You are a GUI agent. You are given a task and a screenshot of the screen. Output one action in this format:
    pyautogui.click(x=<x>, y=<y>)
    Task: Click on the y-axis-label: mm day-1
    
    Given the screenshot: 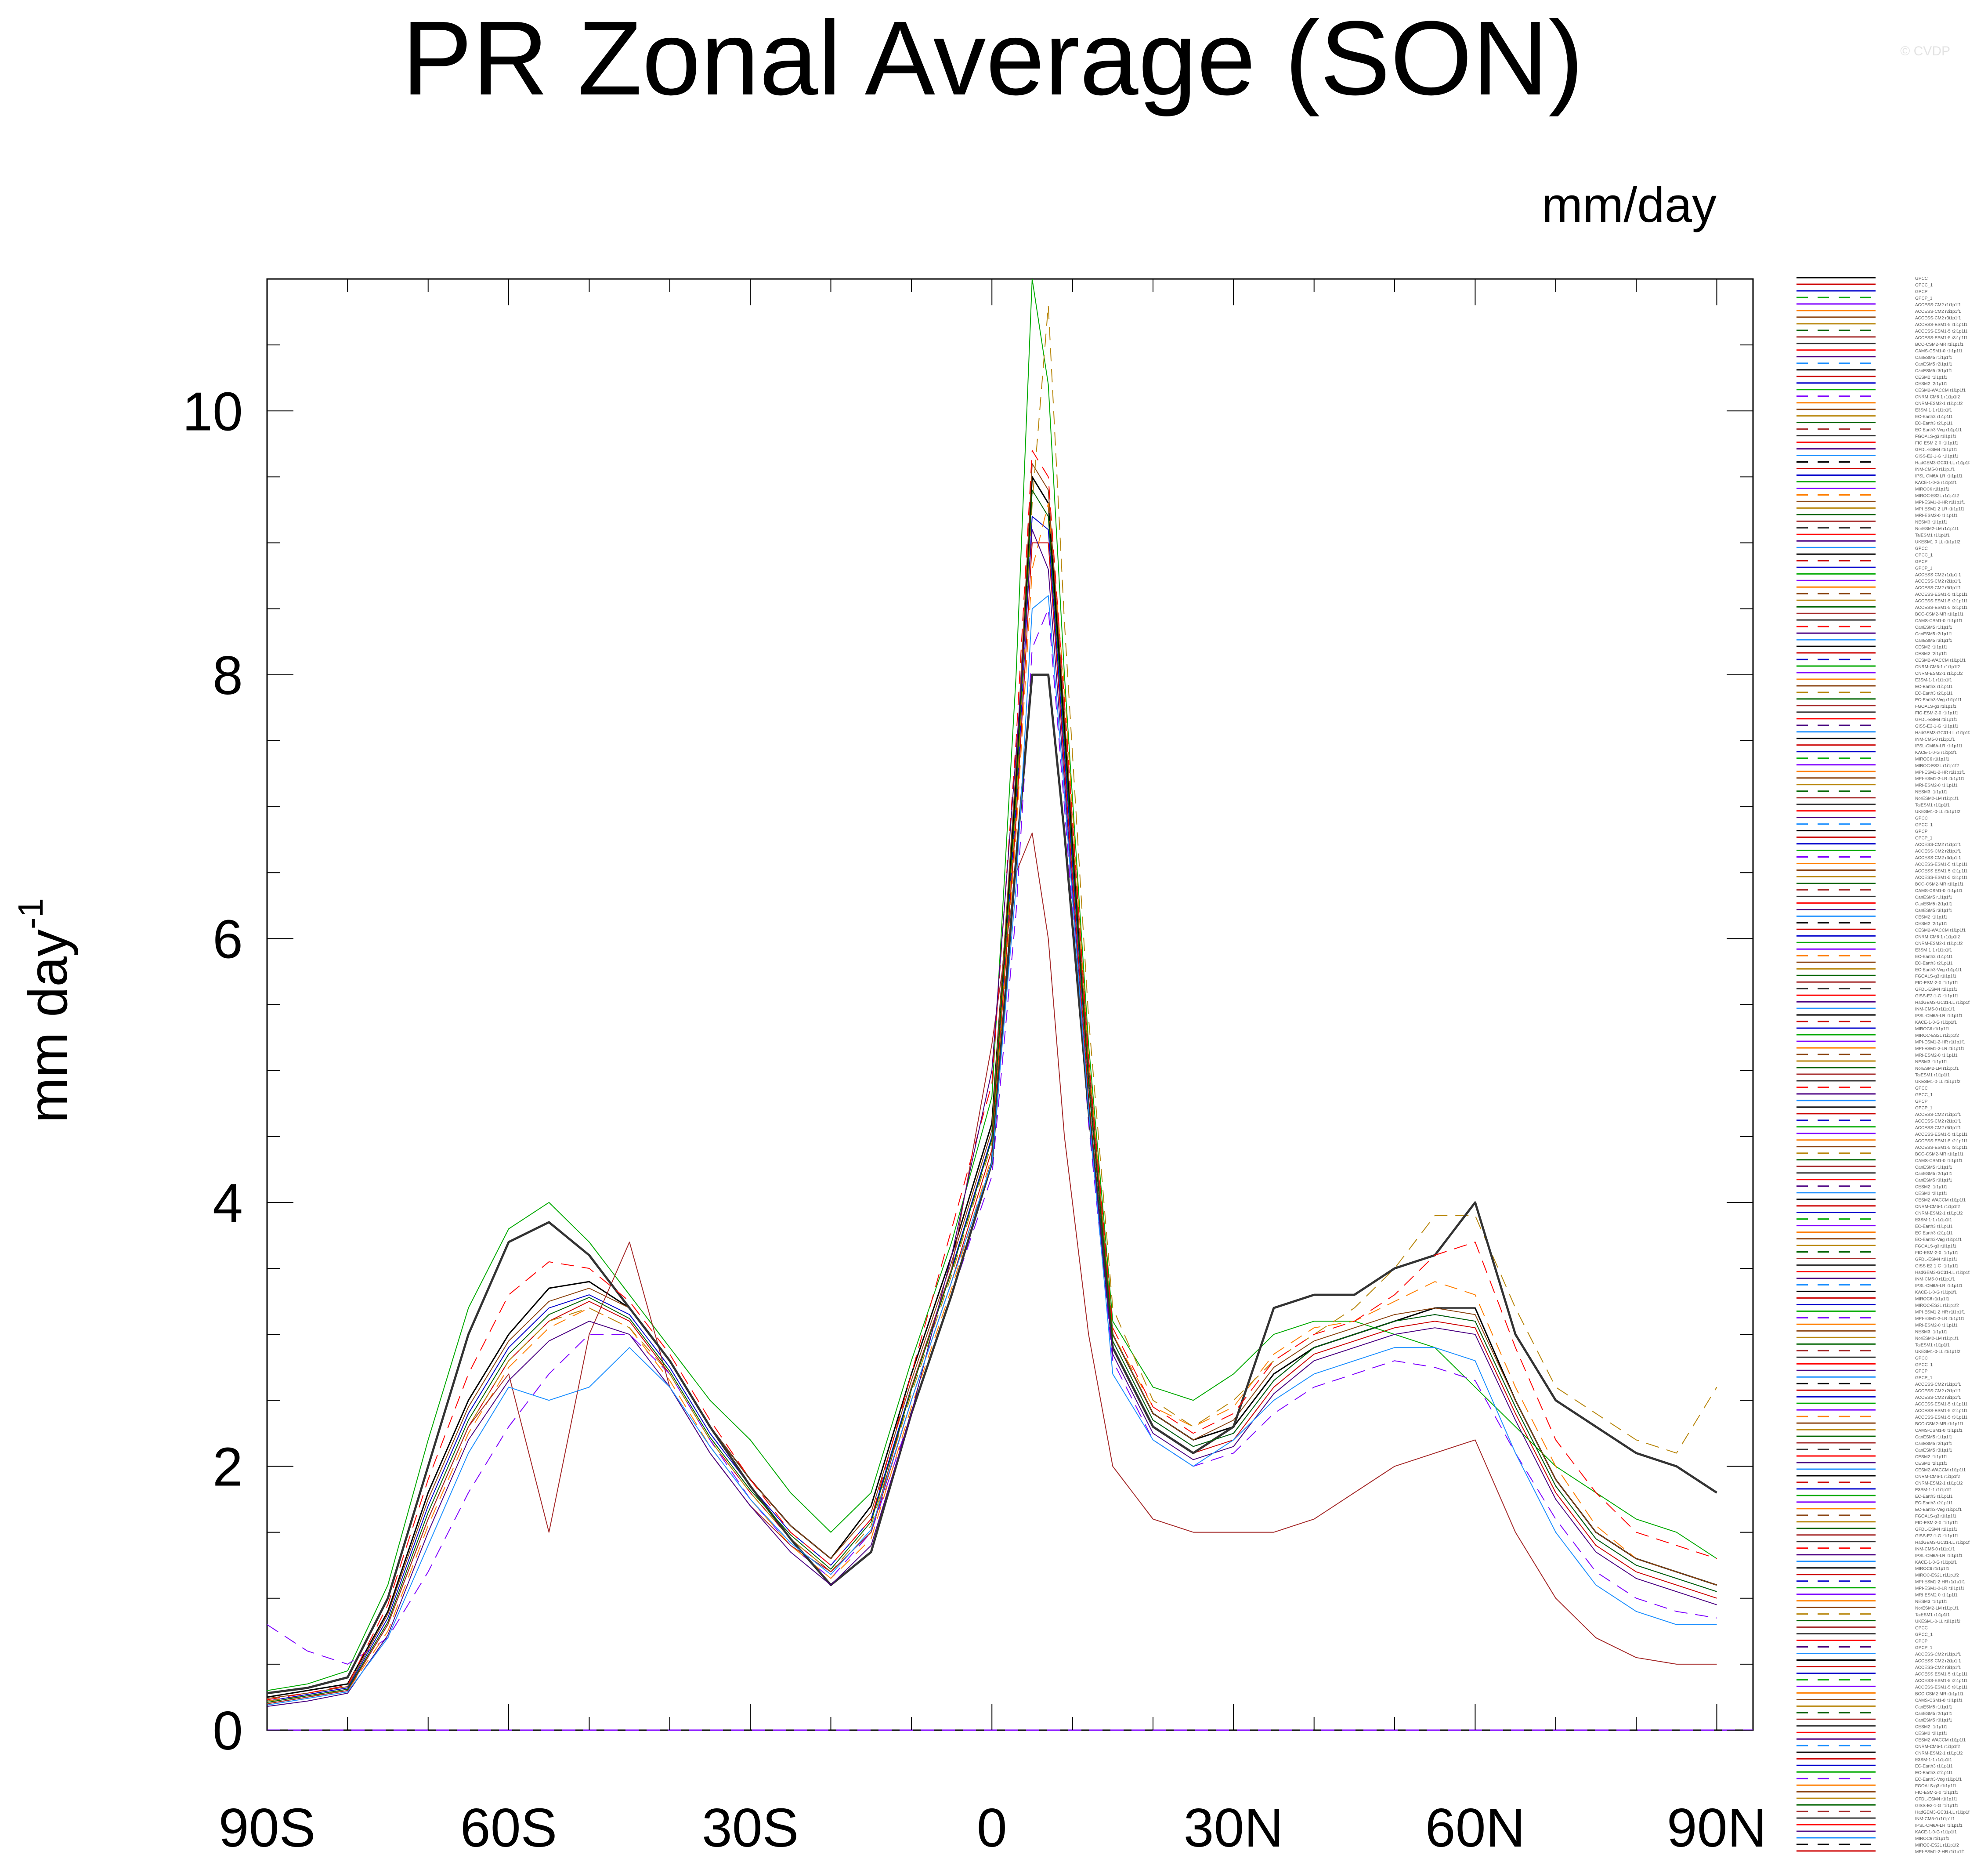 What is the action you would take?
    pyautogui.click(x=45, y=1010)
    